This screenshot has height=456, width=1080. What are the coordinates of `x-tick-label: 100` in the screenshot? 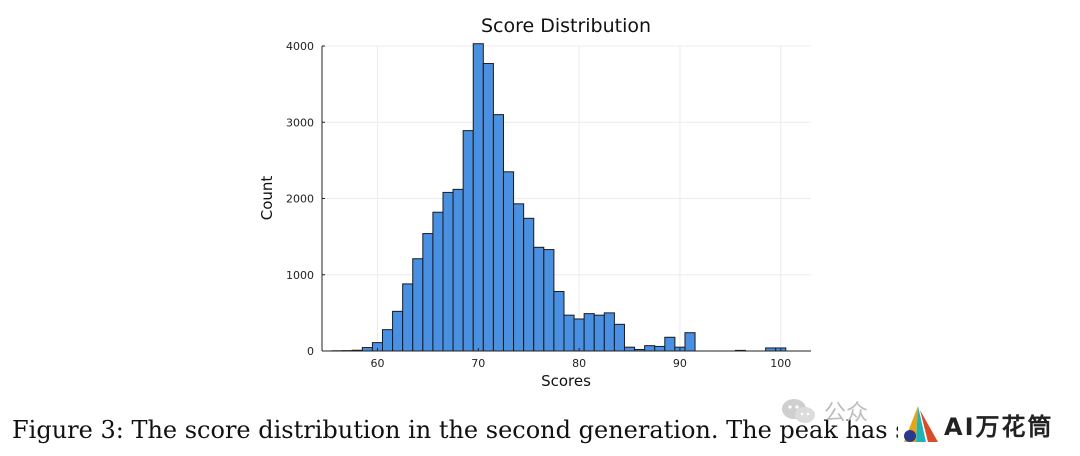 It's located at (780, 363).